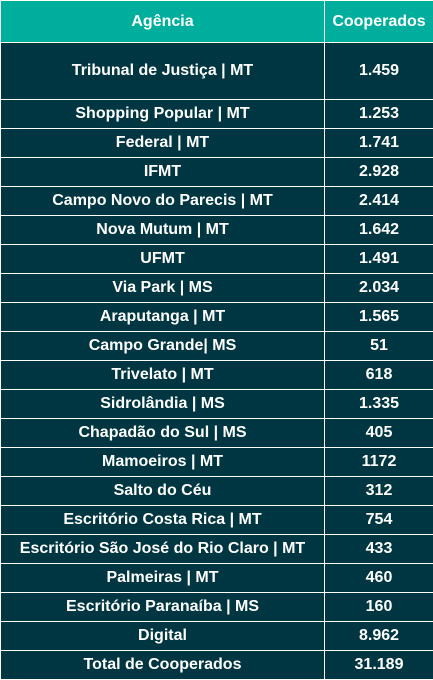 The width and height of the screenshot is (433, 680). Describe the element at coordinates (163, 346) in the screenshot. I see `agency-cell: Campo Grande| MS` at that location.